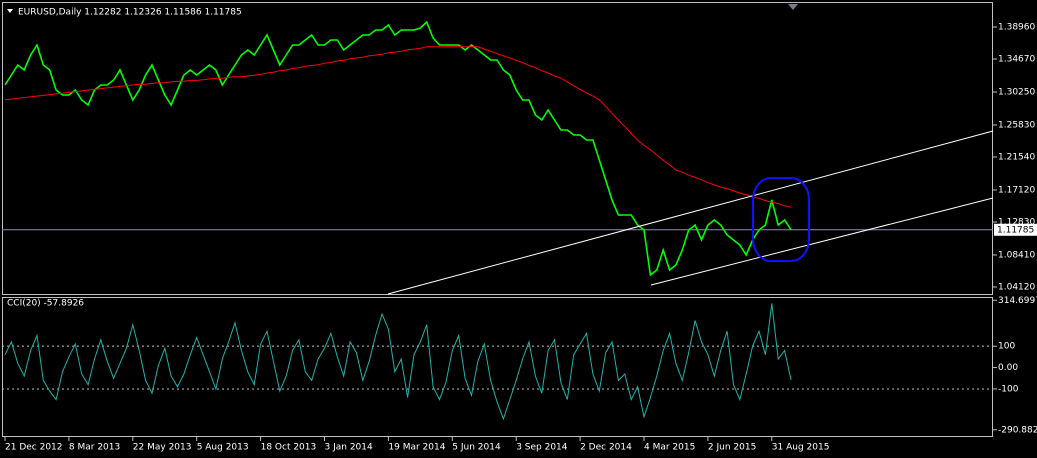  What do you see at coordinates (732, 448) in the screenshot?
I see `x-tick-label: 2 Jun 2015` at bounding box center [732, 448].